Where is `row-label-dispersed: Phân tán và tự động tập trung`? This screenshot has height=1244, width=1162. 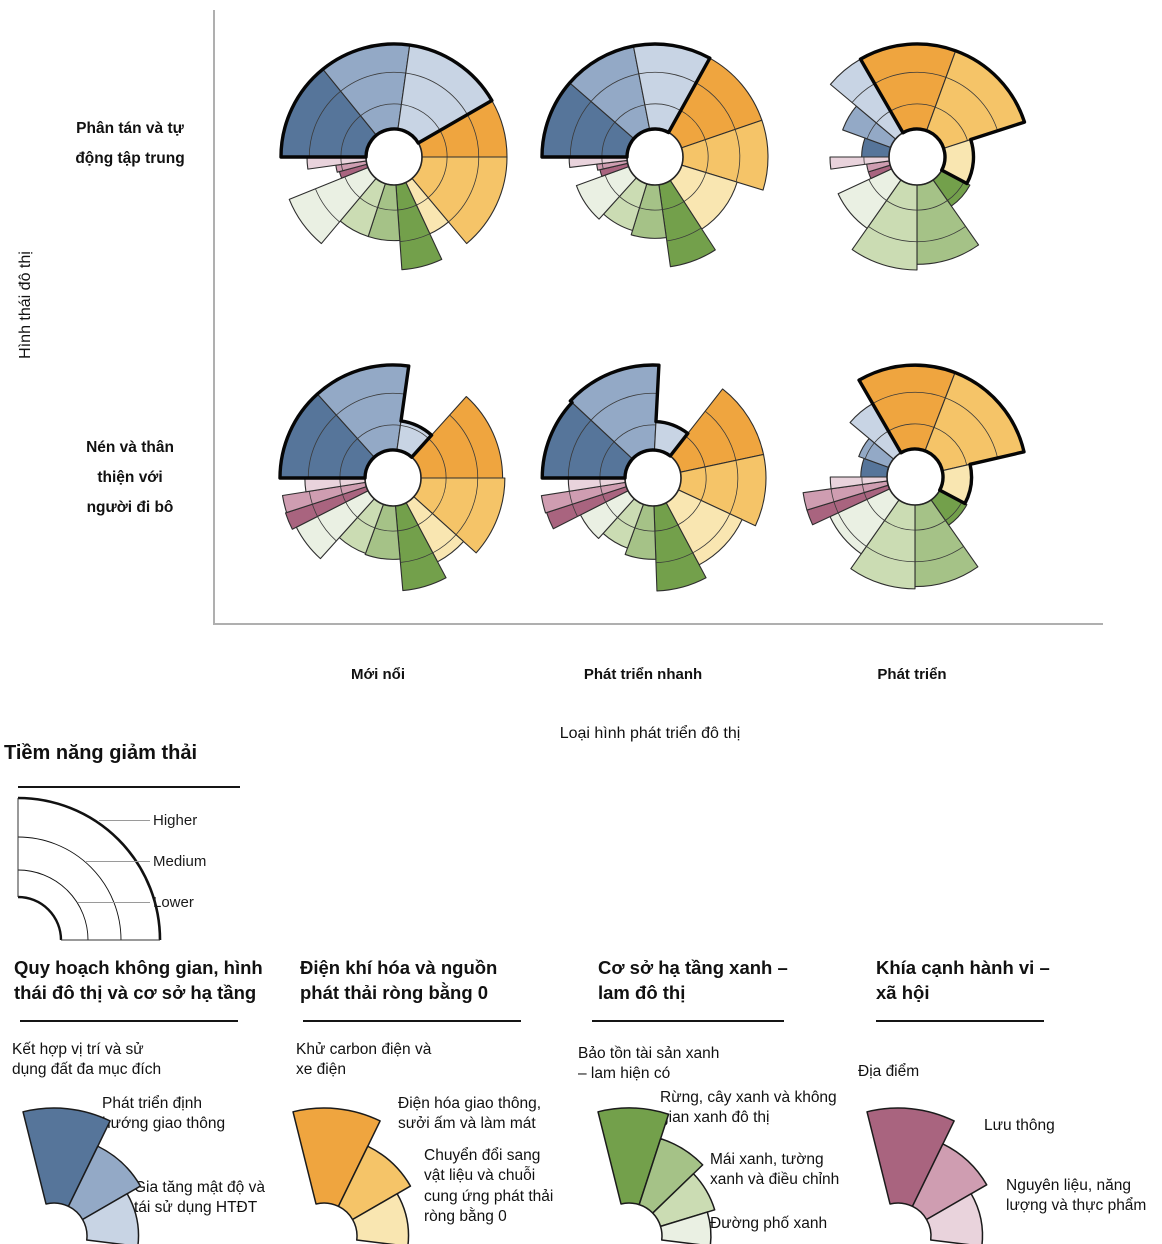 row-label-dispersed: Phân tán và tự động tập trung is located at coordinates (130, 143).